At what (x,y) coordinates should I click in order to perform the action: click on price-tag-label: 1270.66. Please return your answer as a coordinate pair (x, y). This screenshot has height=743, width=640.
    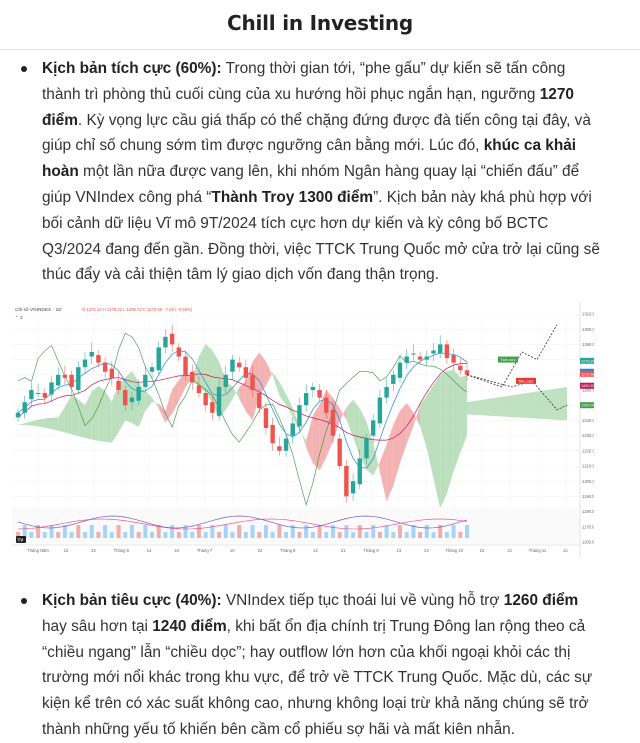
    Looking at the image, I should click on (587, 374).